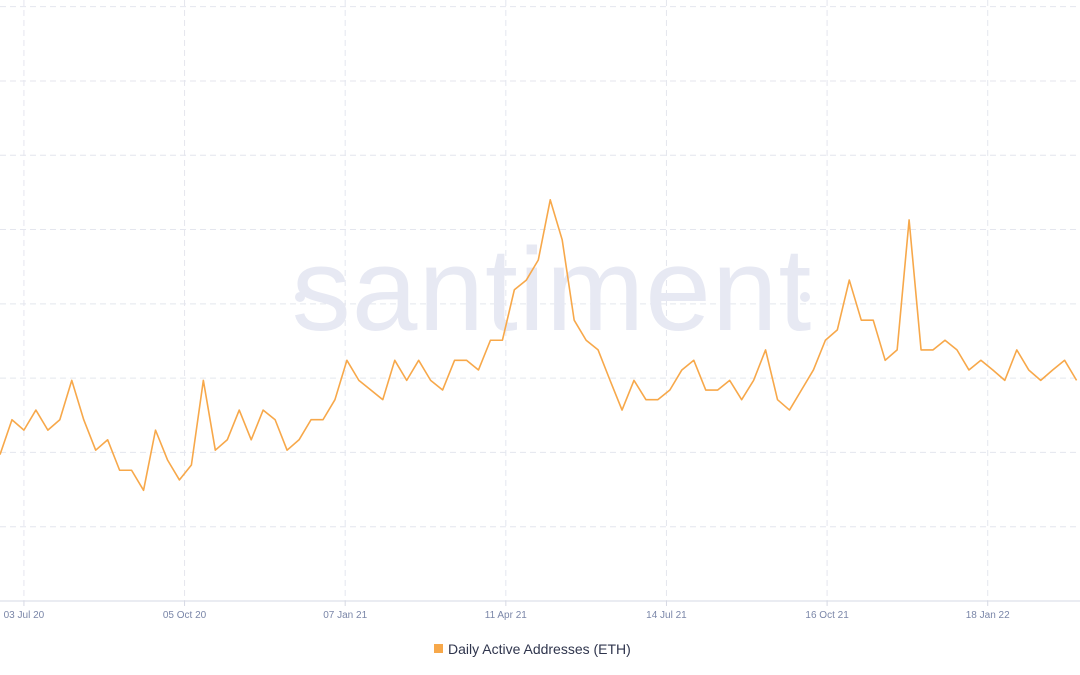 This screenshot has height=675, width=1080. Describe the element at coordinates (345, 615) in the screenshot. I see `x-tick-label: 07 Jan 21` at that location.